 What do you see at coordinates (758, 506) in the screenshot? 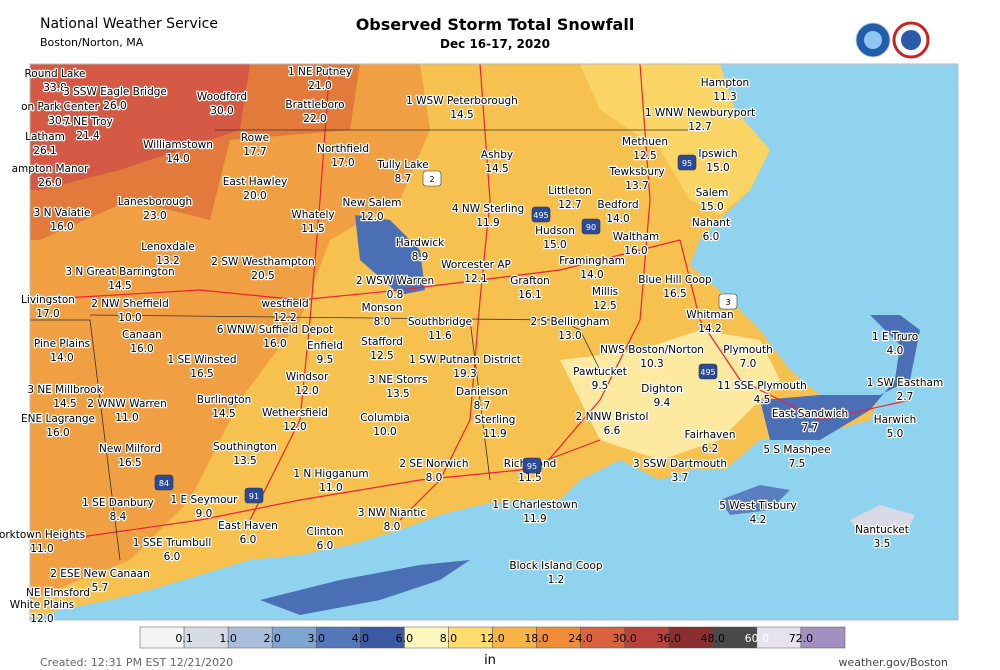
I see `station-name: 5 West Tisbury` at bounding box center [758, 506].